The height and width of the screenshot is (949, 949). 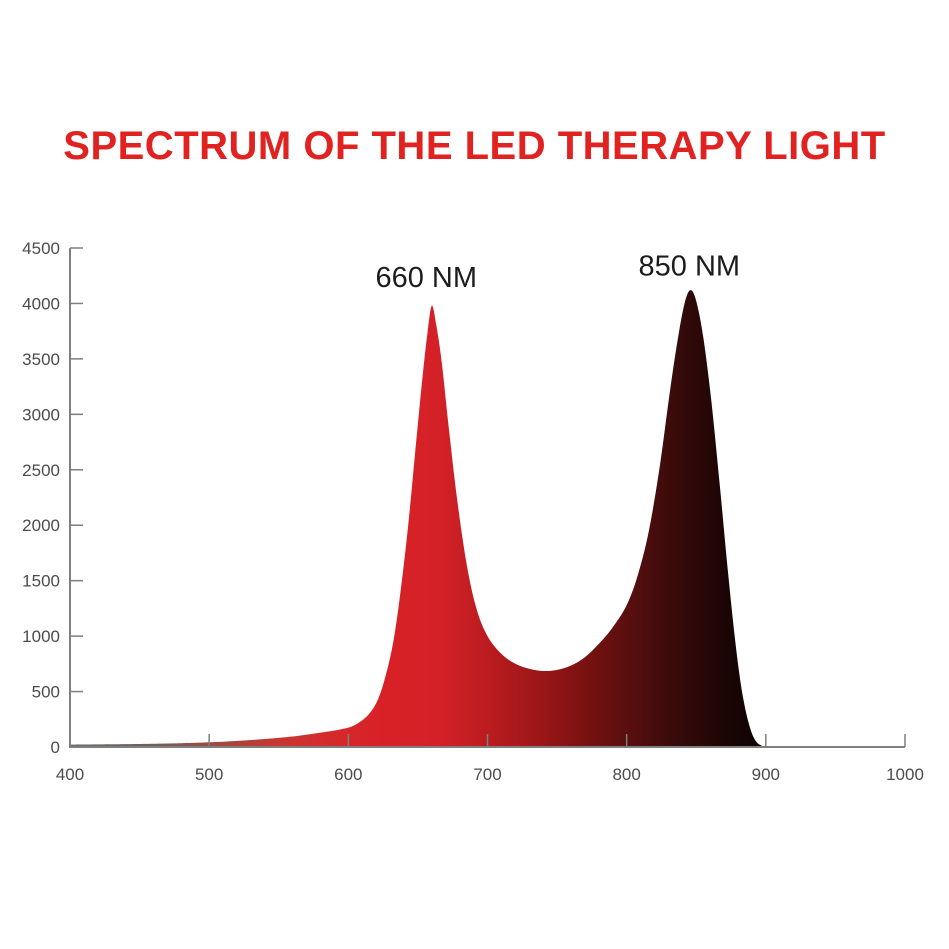 What do you see at coordinates (348, 774) in the screenshot?
I see `x-axis-tick-label: 600` at bounding box center [348, 774].